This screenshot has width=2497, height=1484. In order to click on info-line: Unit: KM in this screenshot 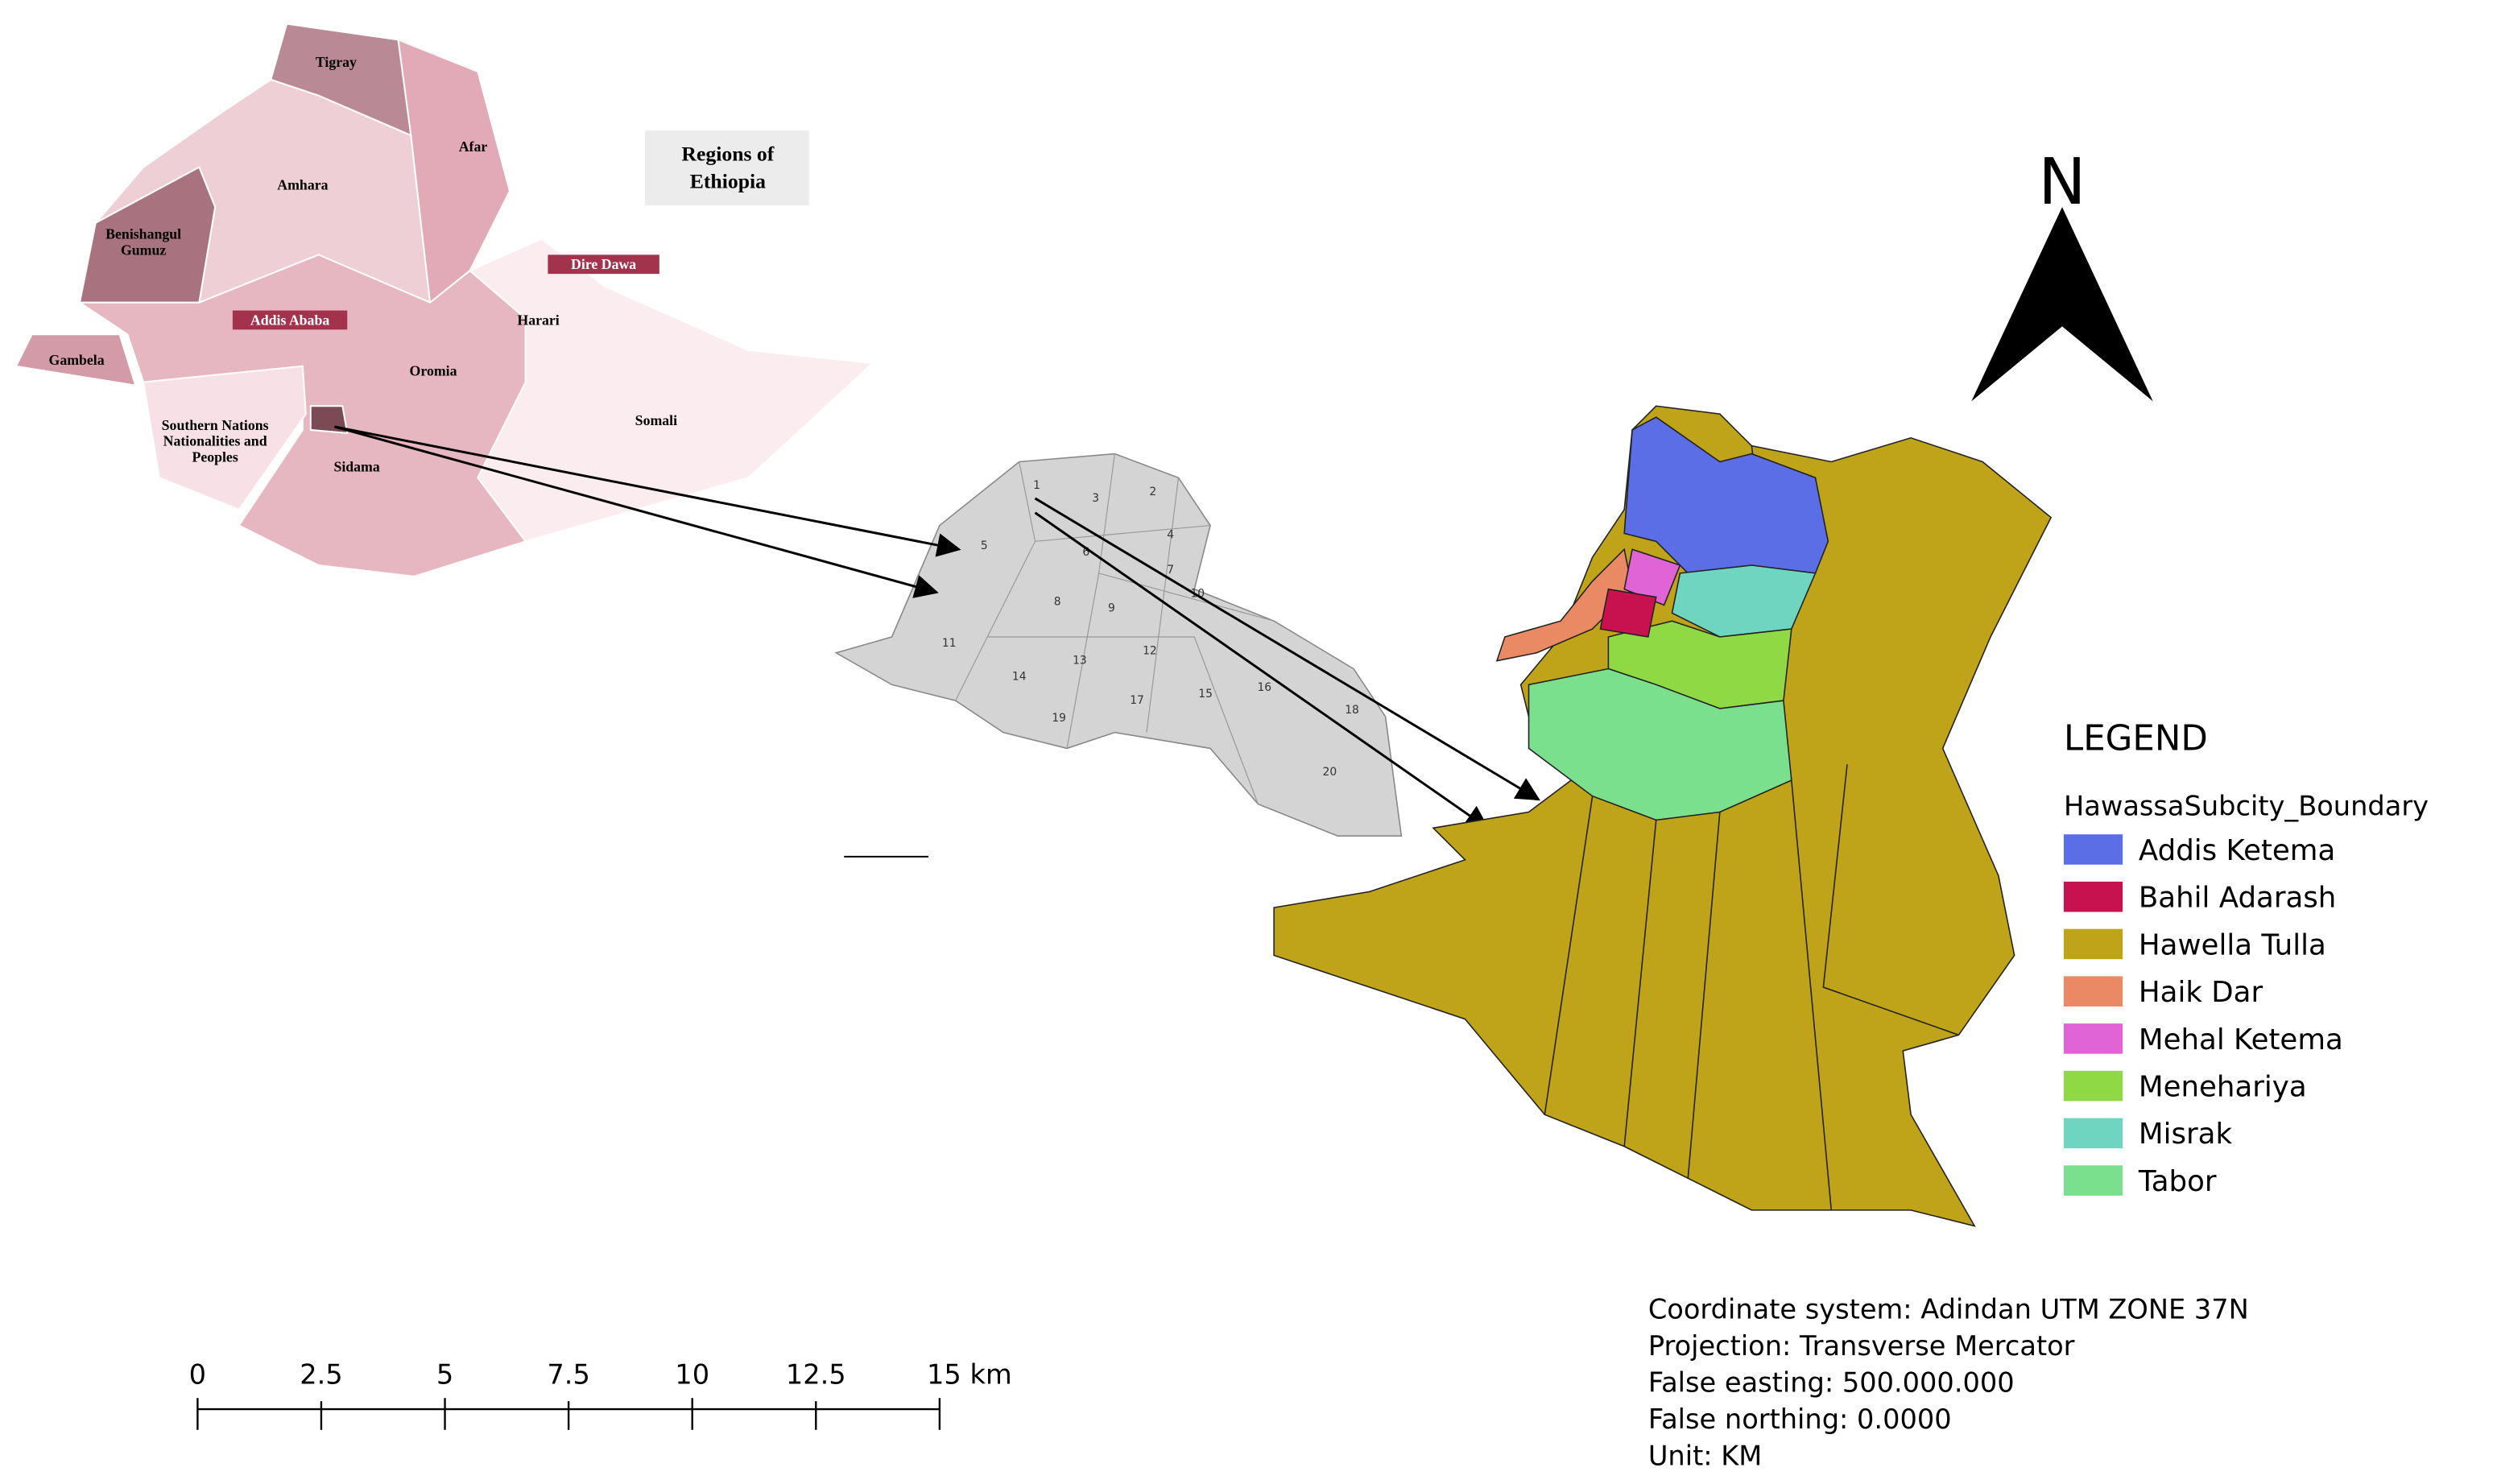, I will do `click(1705, 1455)`.